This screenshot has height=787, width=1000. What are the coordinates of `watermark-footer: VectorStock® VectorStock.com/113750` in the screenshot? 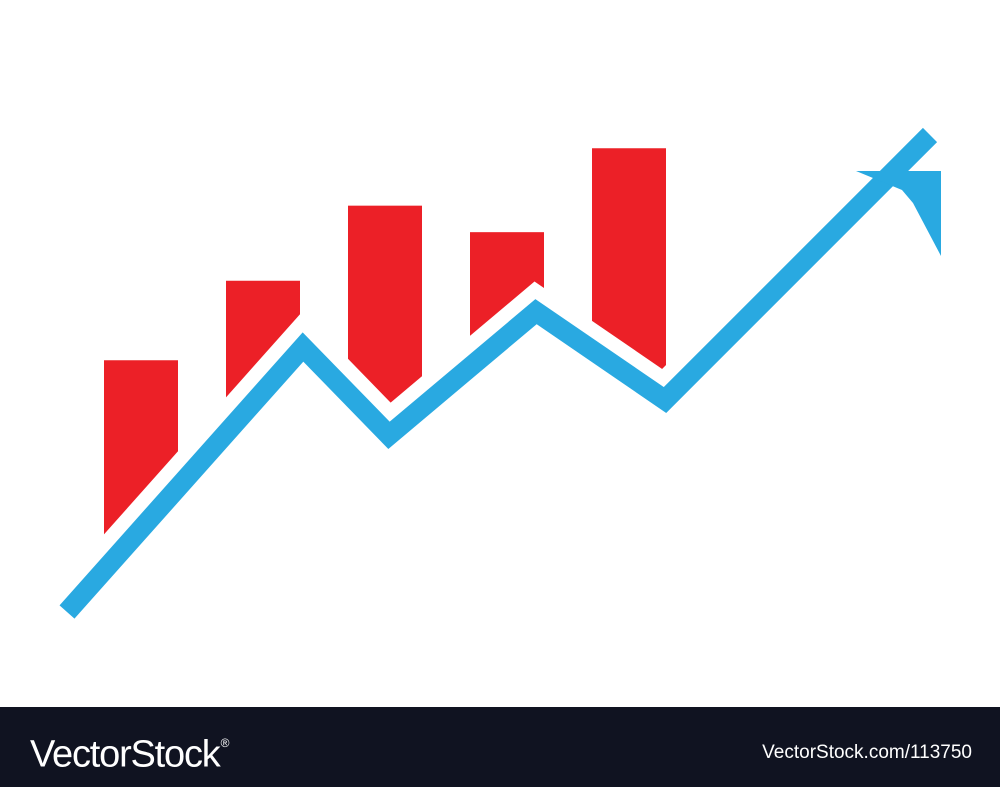 It's located at (500, 747).